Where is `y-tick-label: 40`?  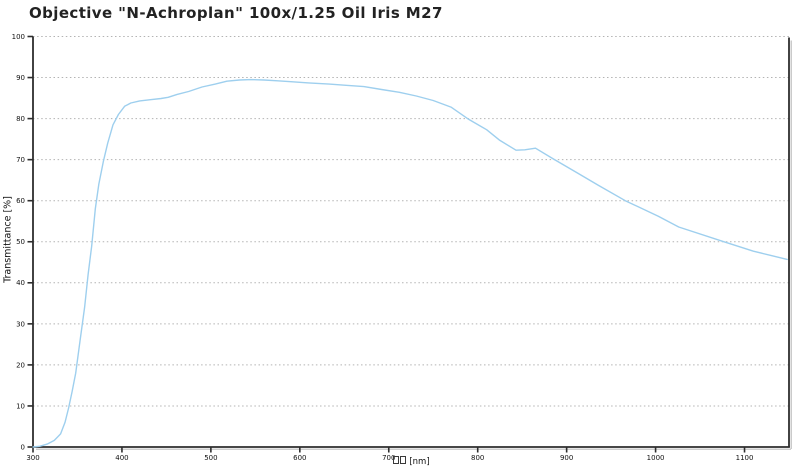
y-tick-label: 40 is located at coordinates (20, 283).